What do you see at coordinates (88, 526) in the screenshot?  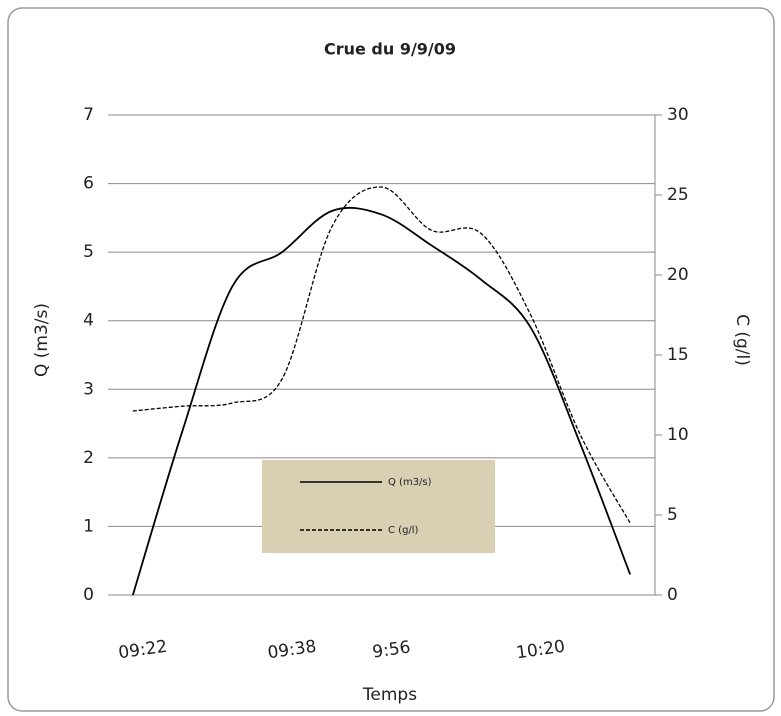 I see `y-tick-label: 1` at bounding box center [88, 526].